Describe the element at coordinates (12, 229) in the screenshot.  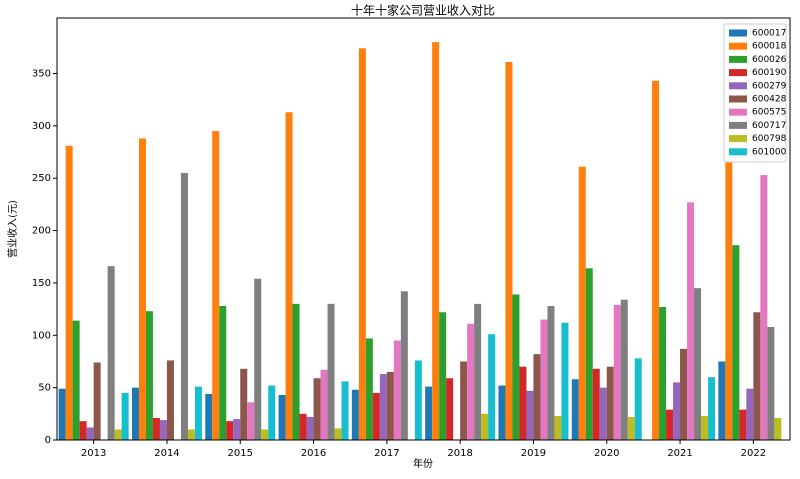
I see `y-axis-label: 营业收入(元)` at that location.